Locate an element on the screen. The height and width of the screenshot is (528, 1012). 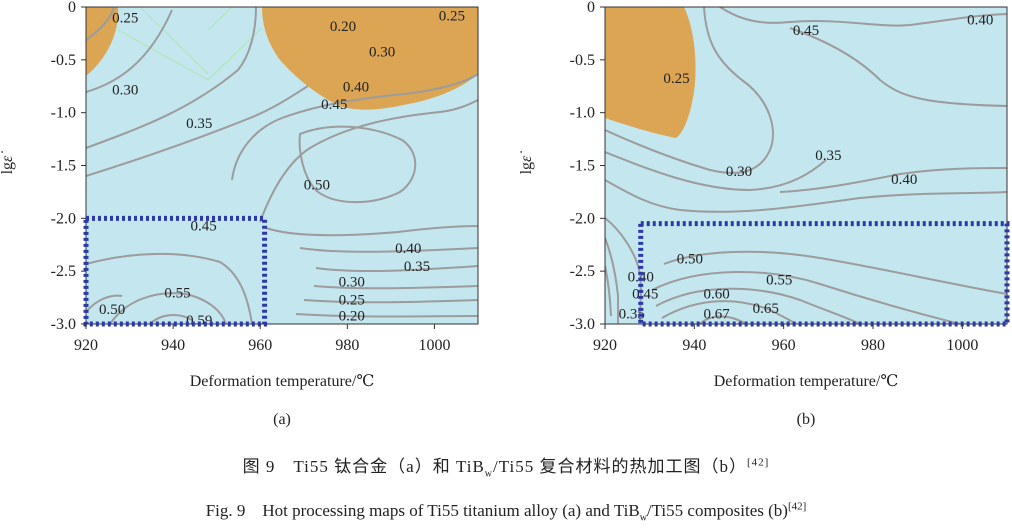
panel-b-xlabel: Deformation temperature/℃ is located at coordinates (806, 381).